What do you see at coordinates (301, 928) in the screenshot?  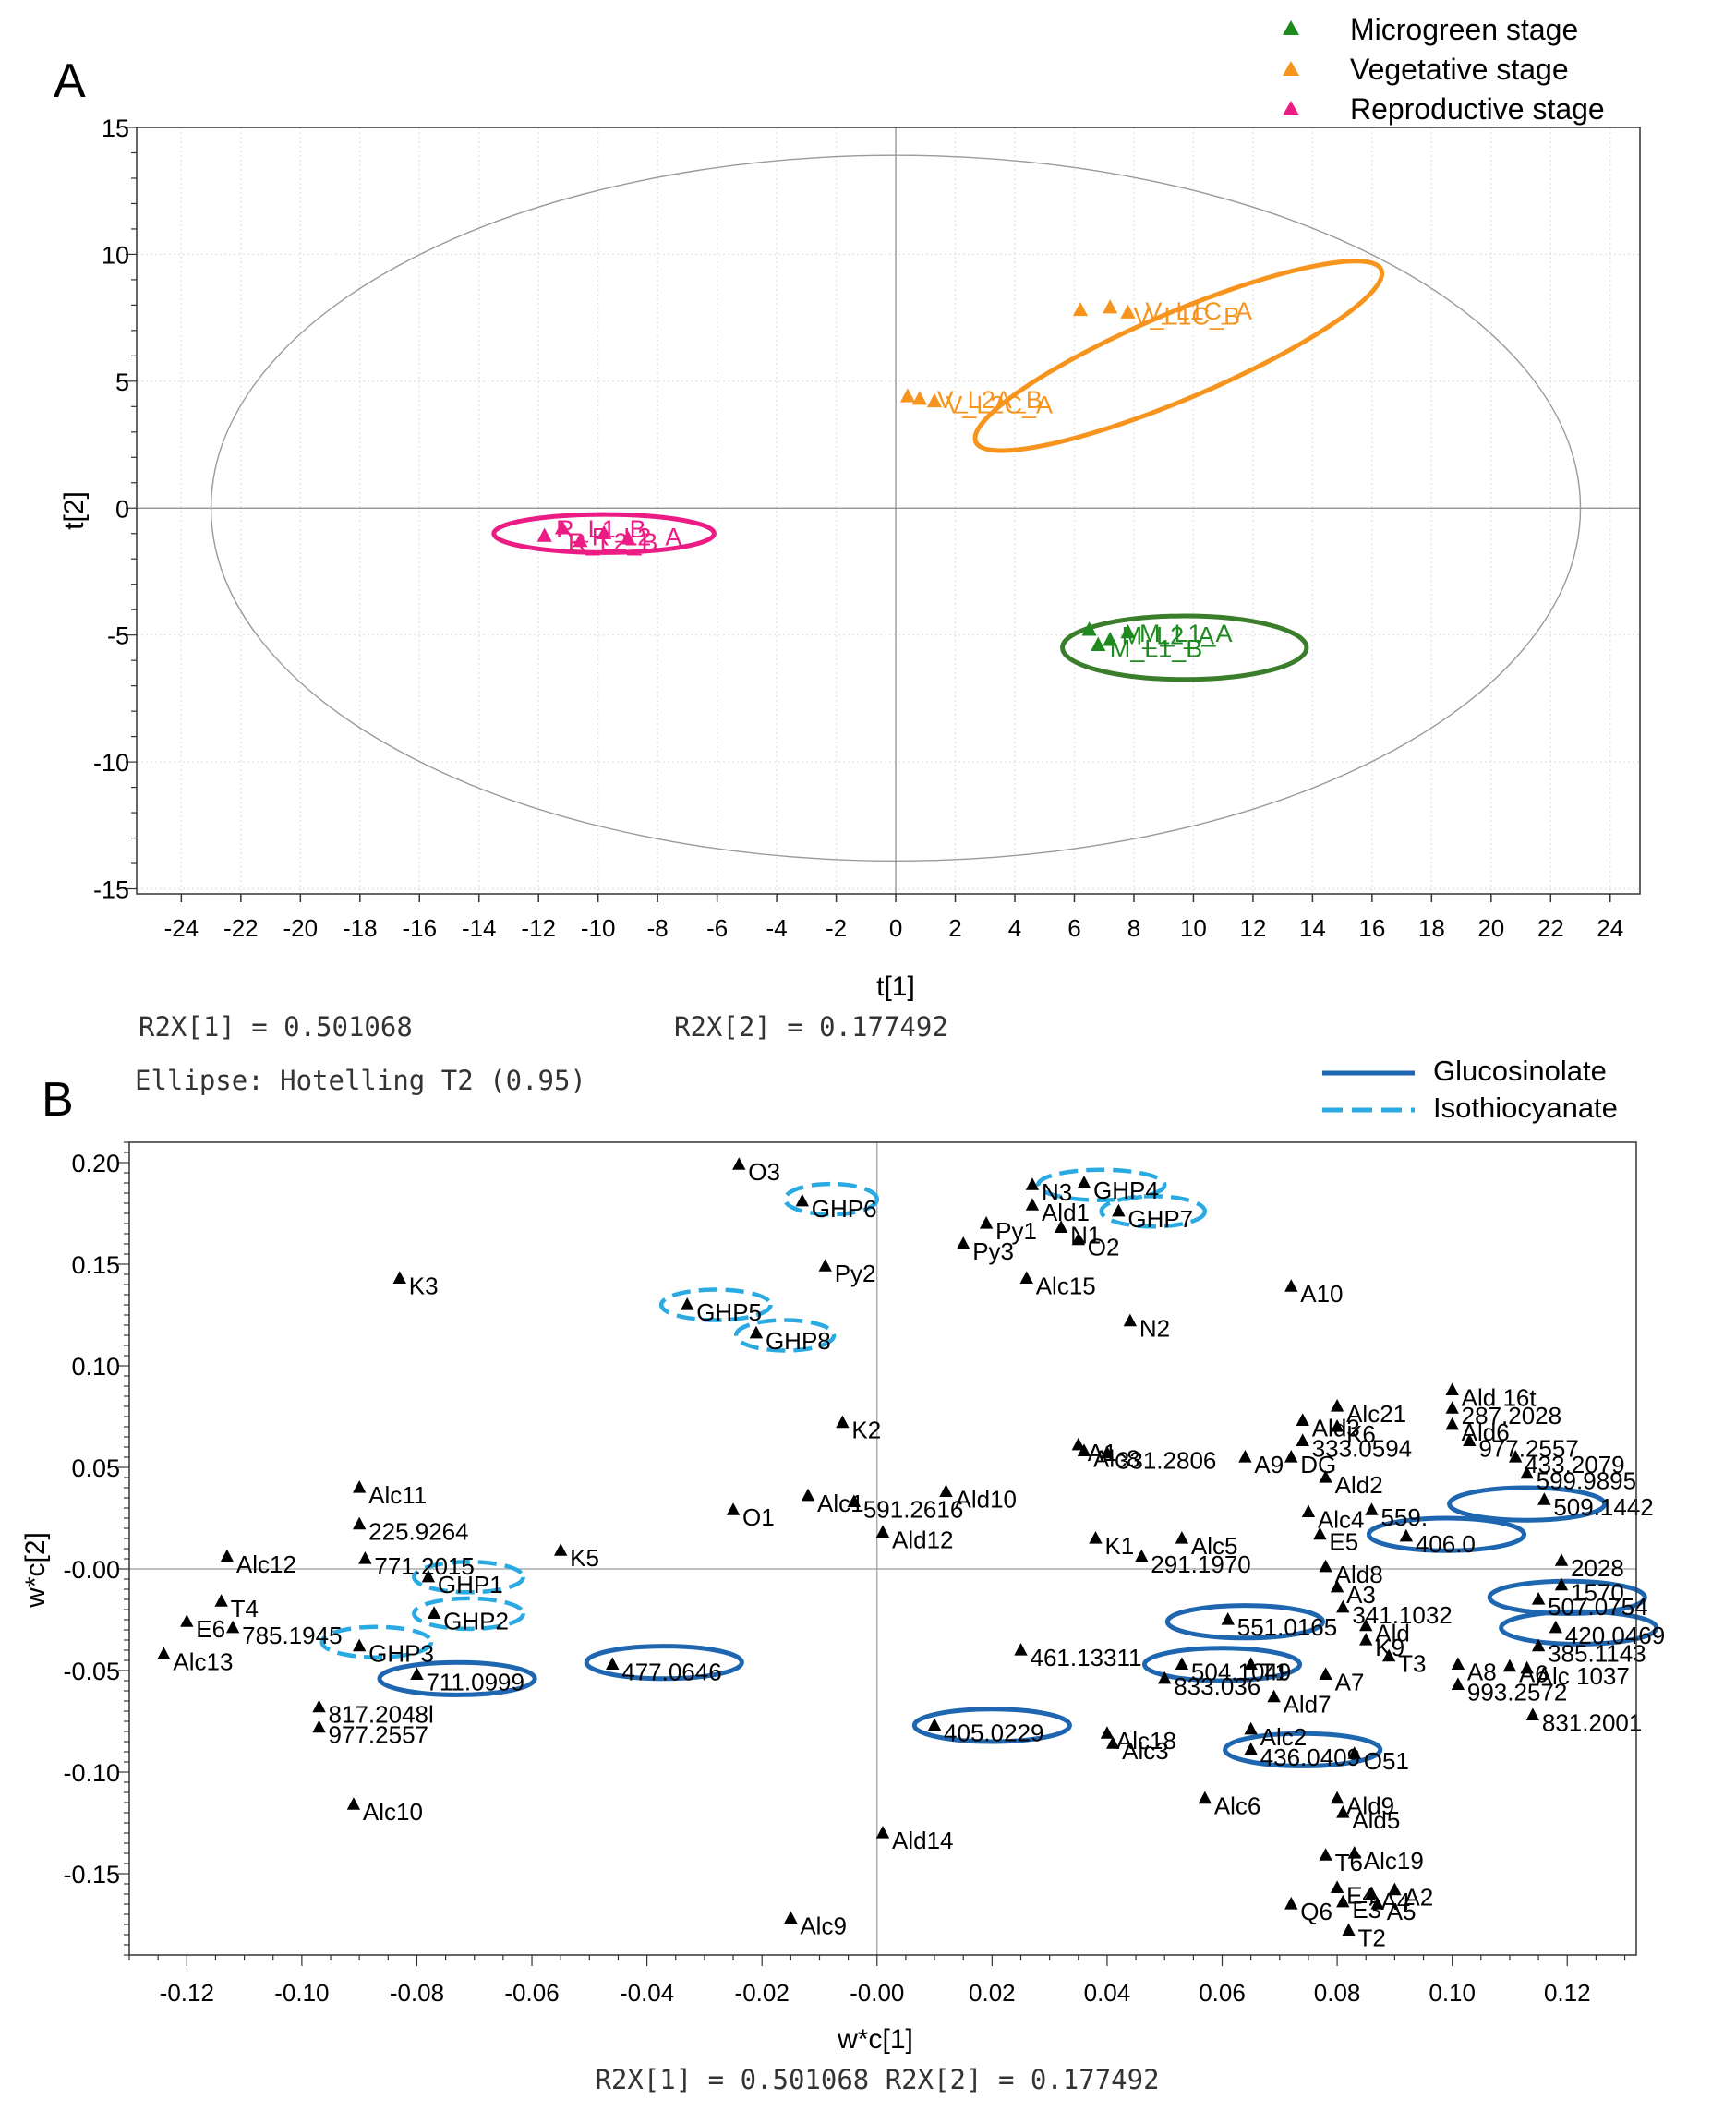 I see `x-tick-label: -20` at bounding box center [301, 928].